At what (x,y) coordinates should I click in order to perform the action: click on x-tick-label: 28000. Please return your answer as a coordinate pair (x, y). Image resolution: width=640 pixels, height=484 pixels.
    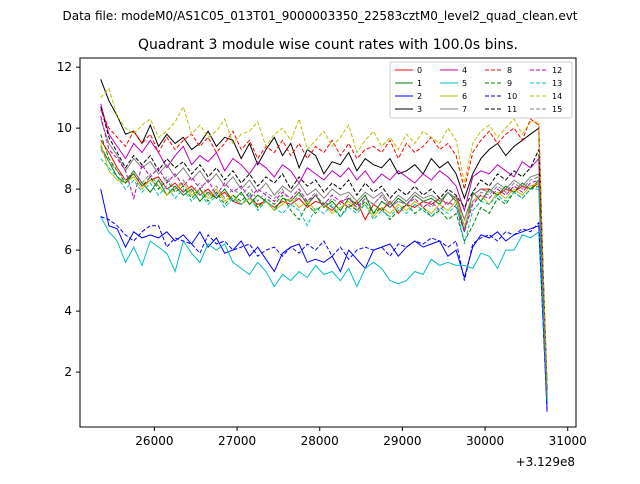
    Looking at the image, I should click on (320, 441).